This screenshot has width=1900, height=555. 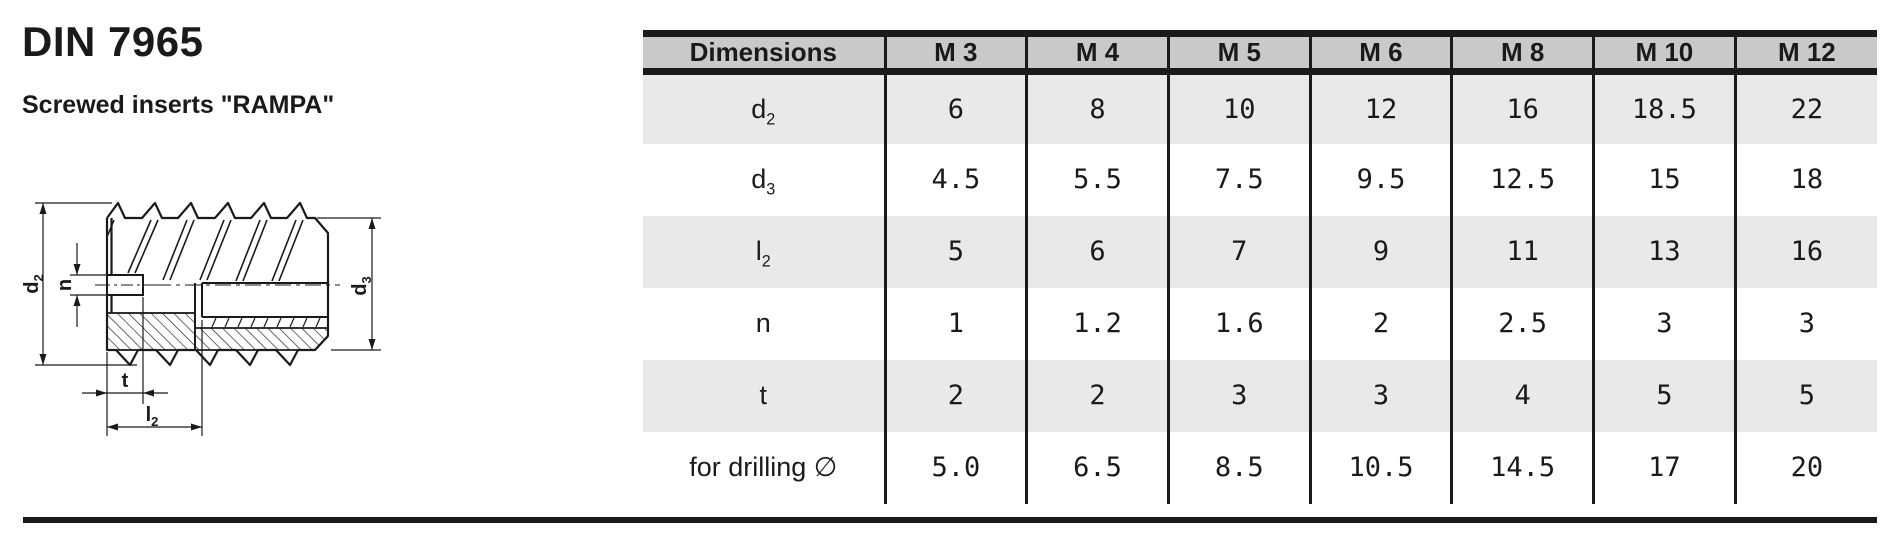 What do you see at coordinates (205, 250) in the screenshot?
I see `thread-flank-lines` at bounding box center [205, 250].